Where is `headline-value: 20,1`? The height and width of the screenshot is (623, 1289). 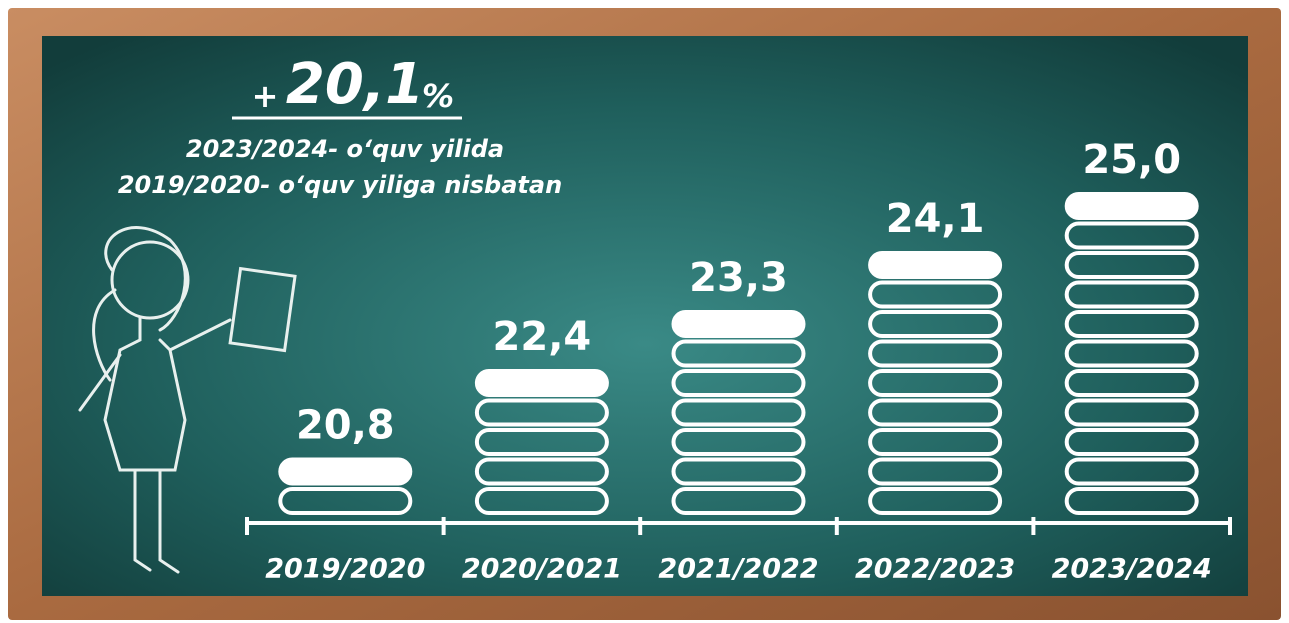
headline-value: 20,1 is located at coordinates (355, 84).